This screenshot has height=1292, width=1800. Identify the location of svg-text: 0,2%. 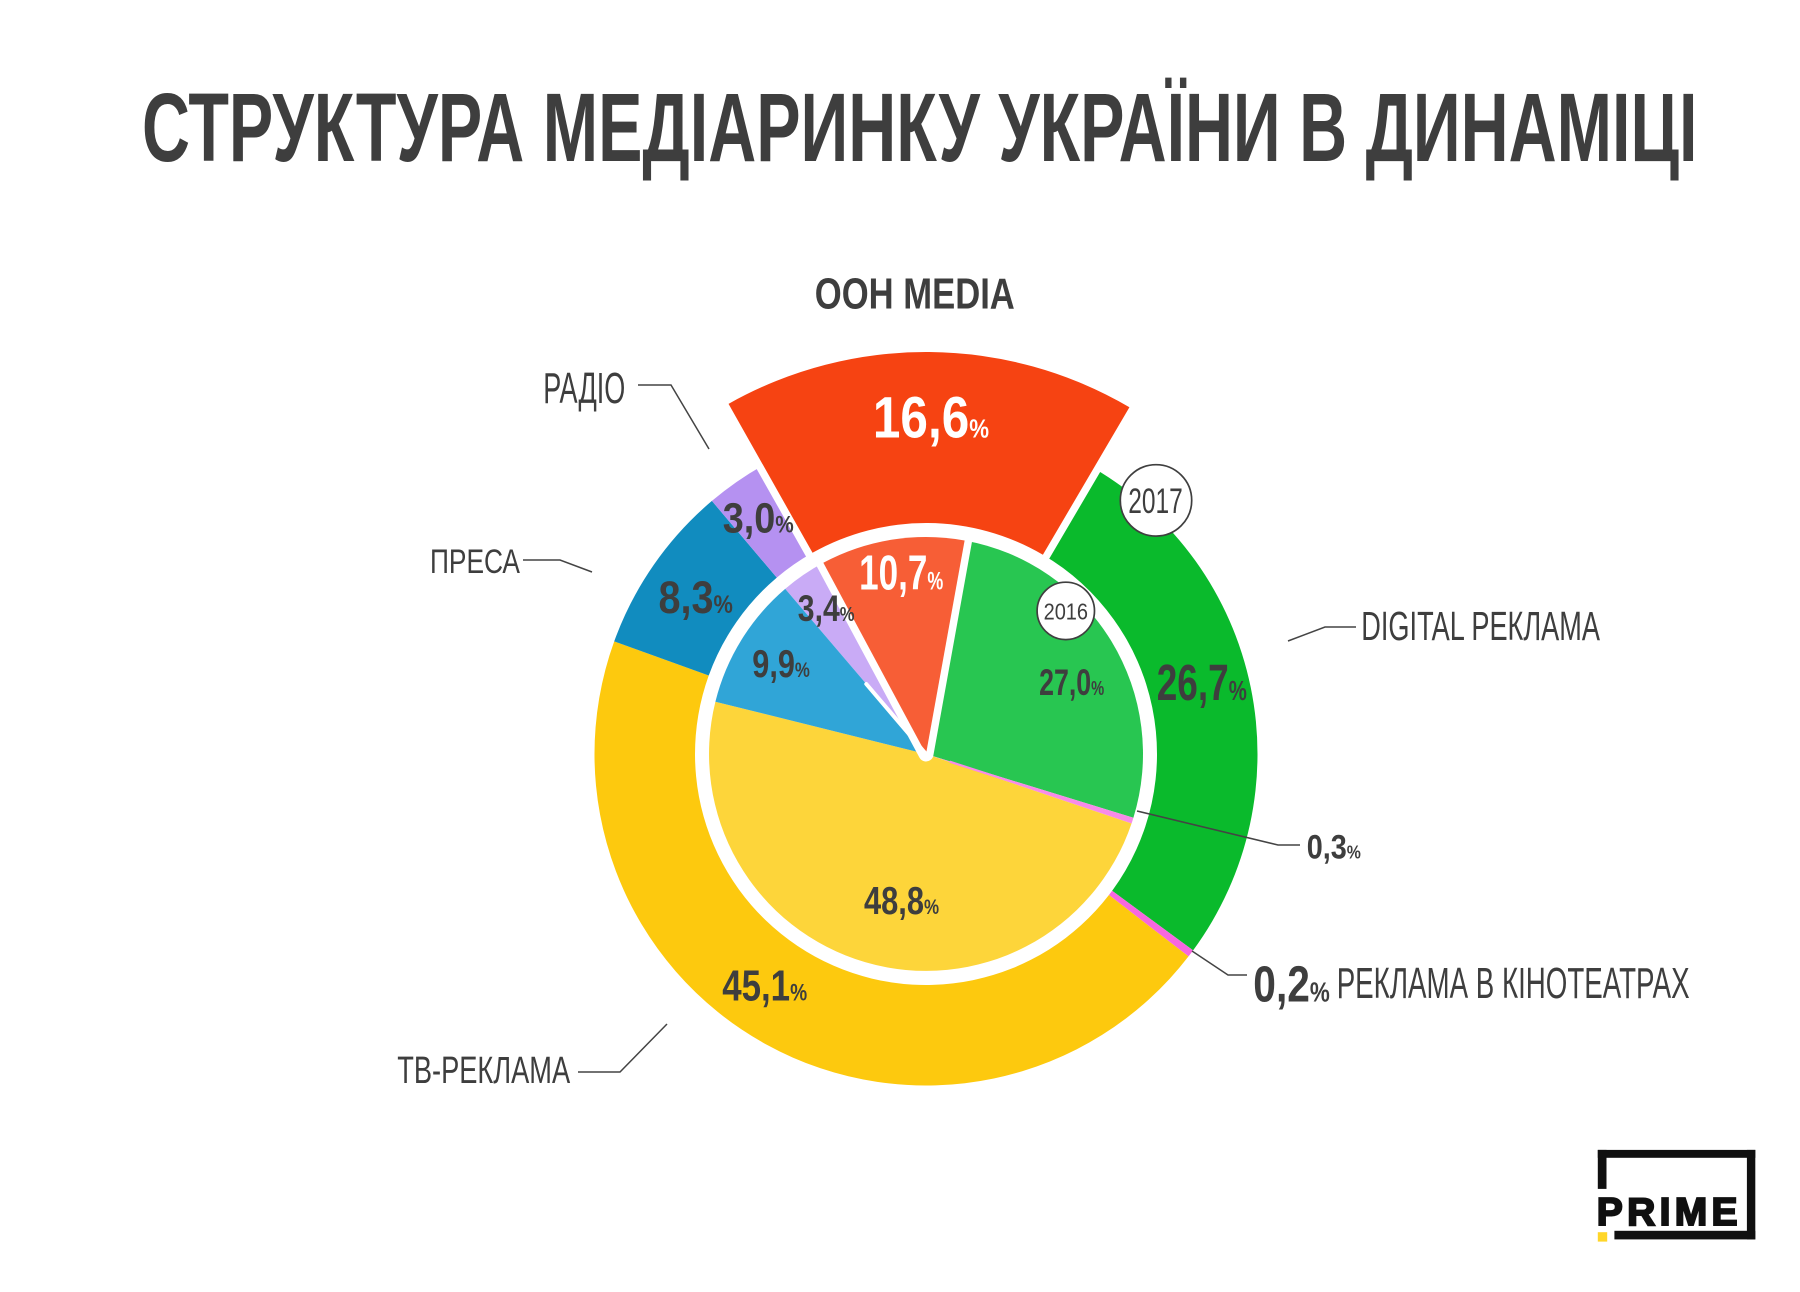
(1291, 983).